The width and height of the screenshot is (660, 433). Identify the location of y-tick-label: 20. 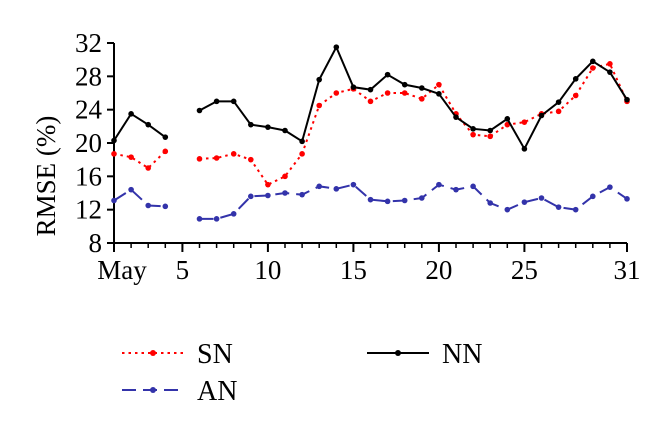
(88, 143).